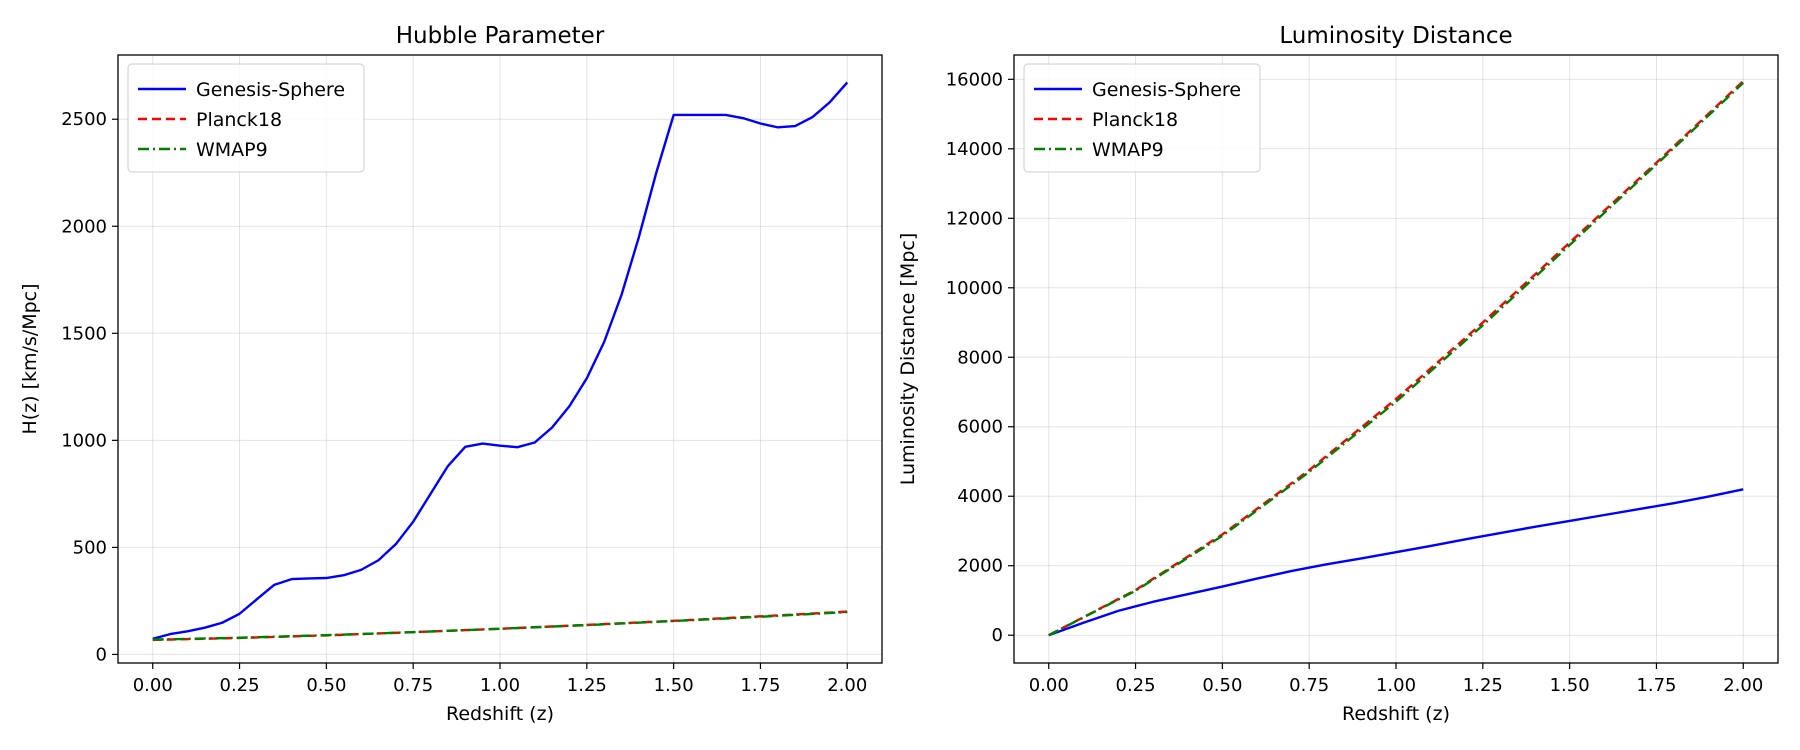 Image resolution: width=1800 pixels, height=750 pixels. I want to click on hubble-chart-title: Hubble Parameter, so click(500, 36).